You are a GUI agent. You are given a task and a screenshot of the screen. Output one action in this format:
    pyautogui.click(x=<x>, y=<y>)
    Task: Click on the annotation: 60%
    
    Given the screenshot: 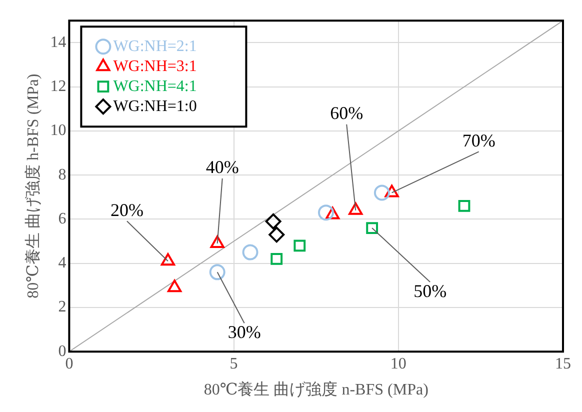 What is the action you would take?
    pyautogui.click(x=347, y=113)
    